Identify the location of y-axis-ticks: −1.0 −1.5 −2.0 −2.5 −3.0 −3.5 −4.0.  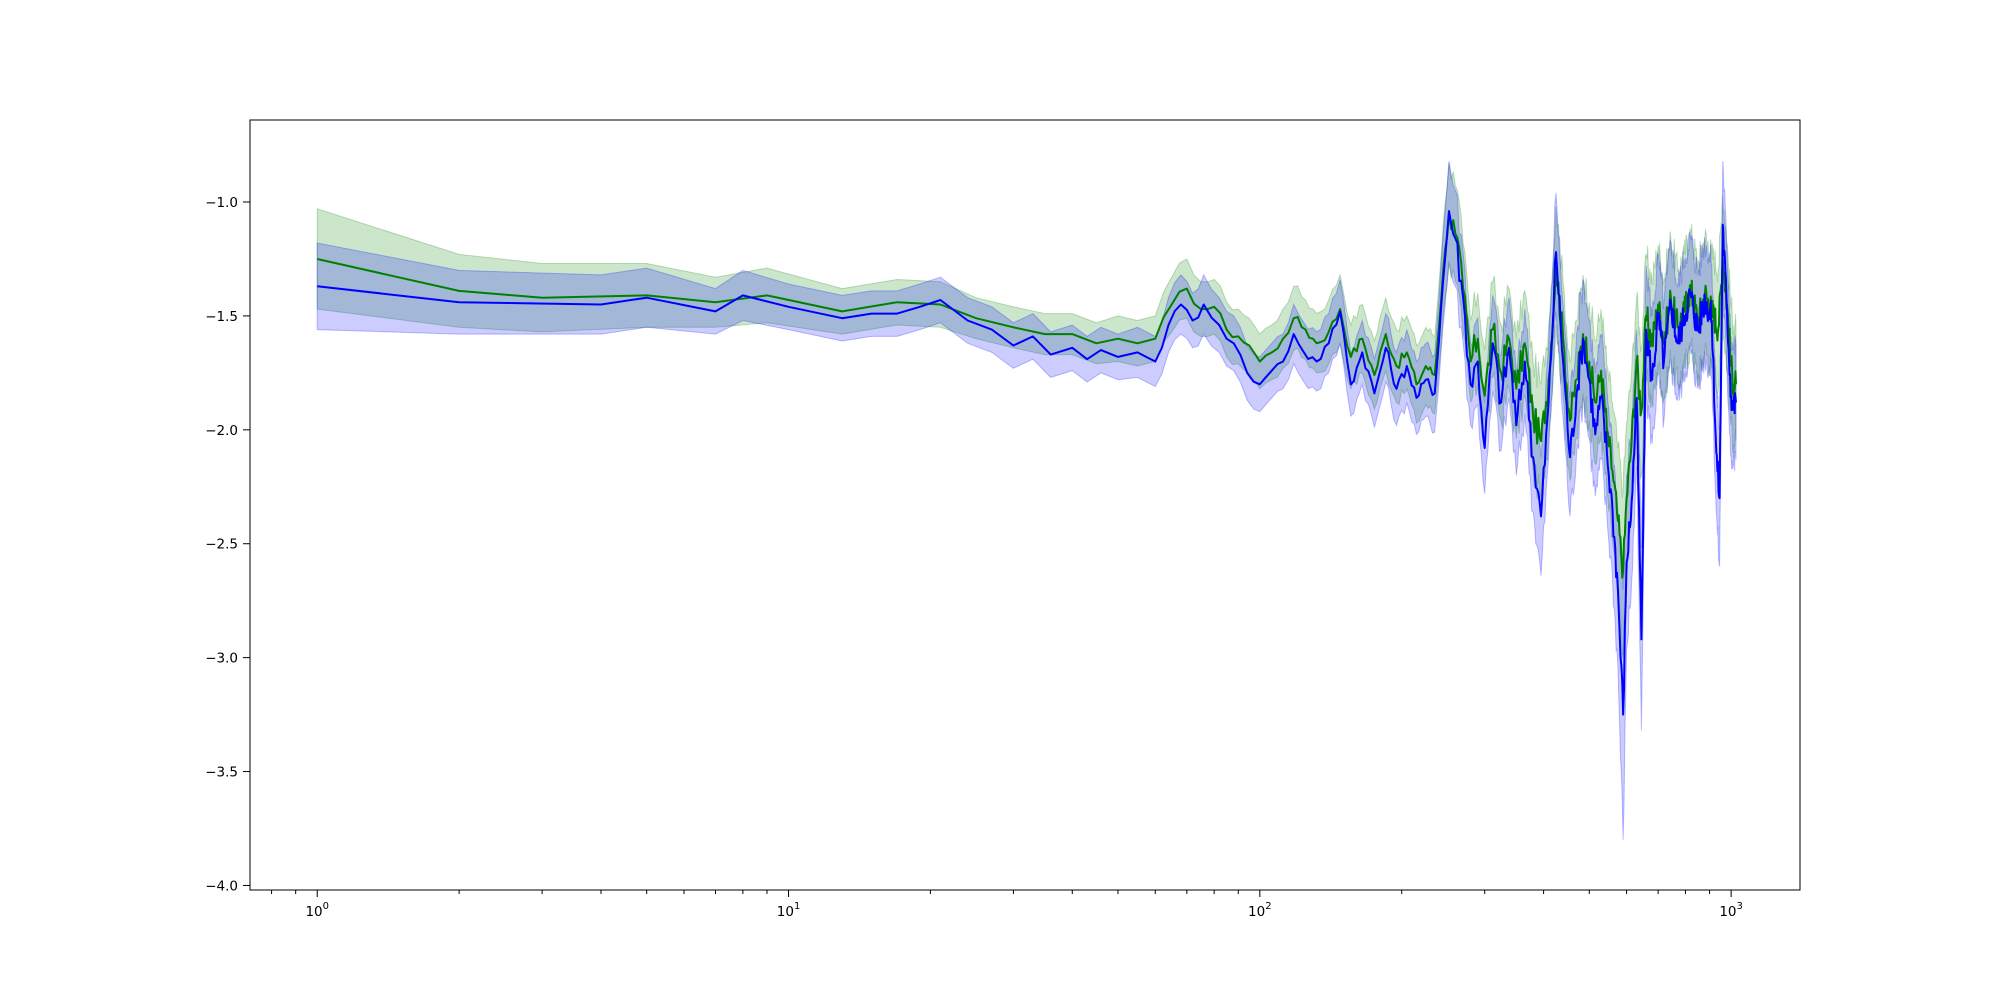
(227, 544).